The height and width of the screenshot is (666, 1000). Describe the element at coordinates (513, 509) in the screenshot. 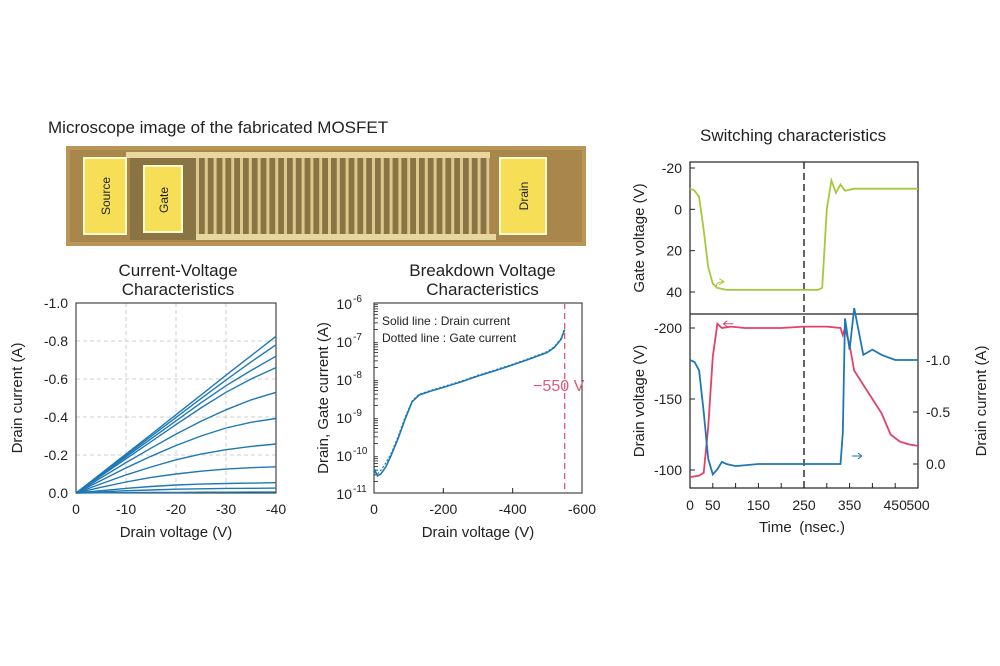

I see `x-tick-label: -400` at that location.